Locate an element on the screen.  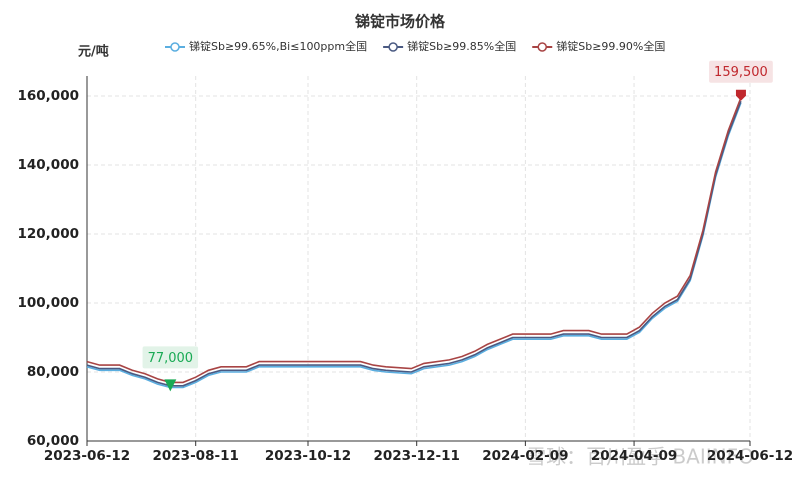
chart-title: 锑锭市场价格 is located at coordinates (400, 22).